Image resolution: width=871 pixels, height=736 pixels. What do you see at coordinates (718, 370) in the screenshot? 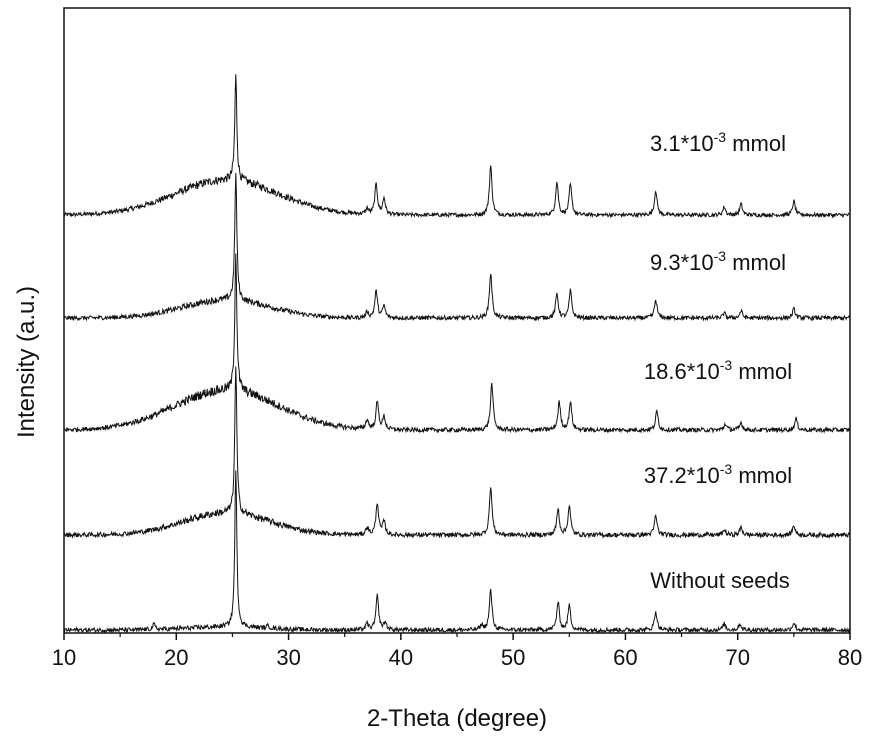
I see `series-label: 18.6*10-3 mmol` at bounding box center [718, 370].